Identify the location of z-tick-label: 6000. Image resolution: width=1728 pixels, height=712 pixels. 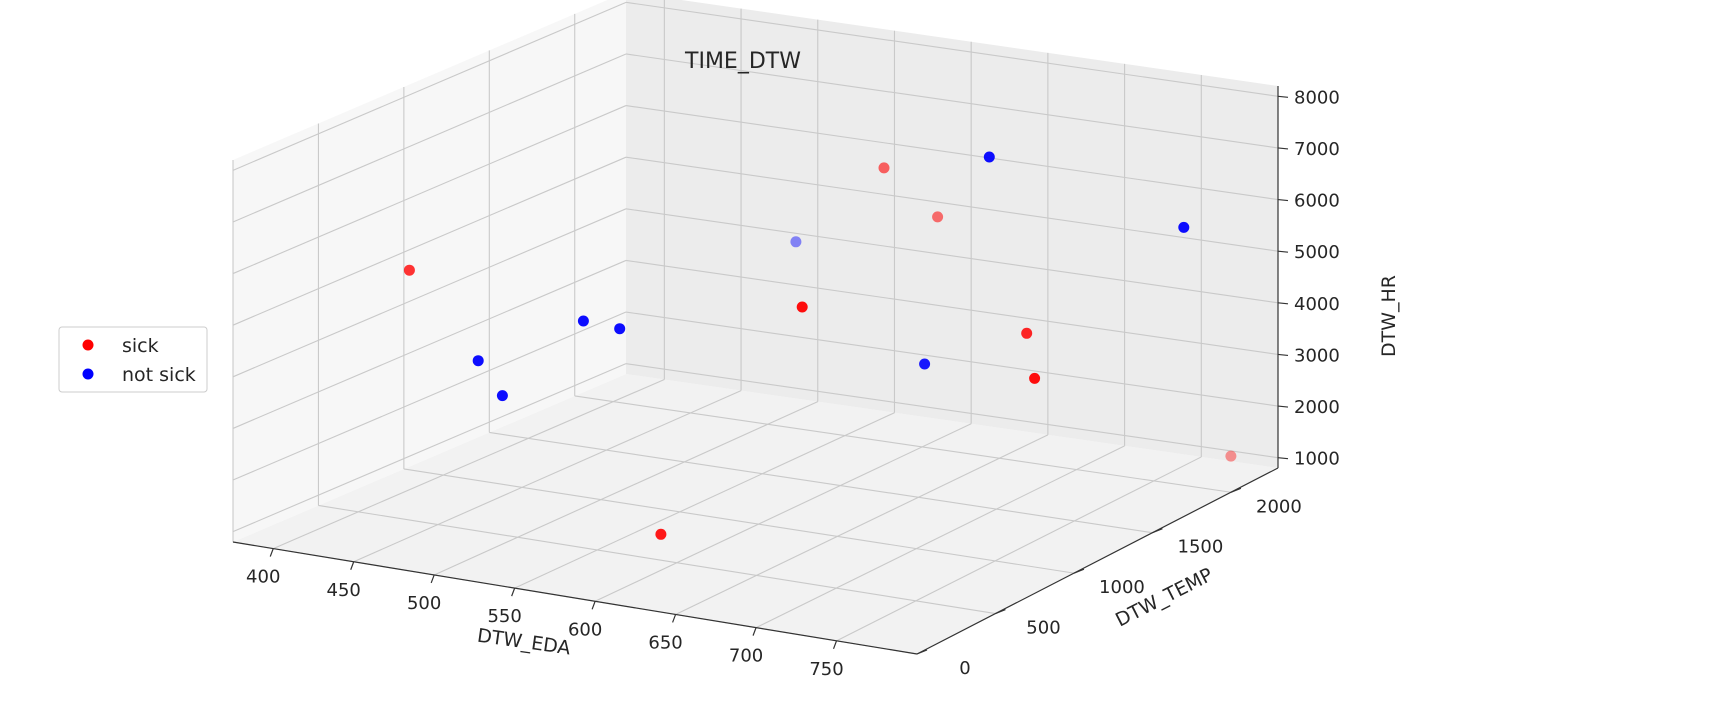
(1317, 201).